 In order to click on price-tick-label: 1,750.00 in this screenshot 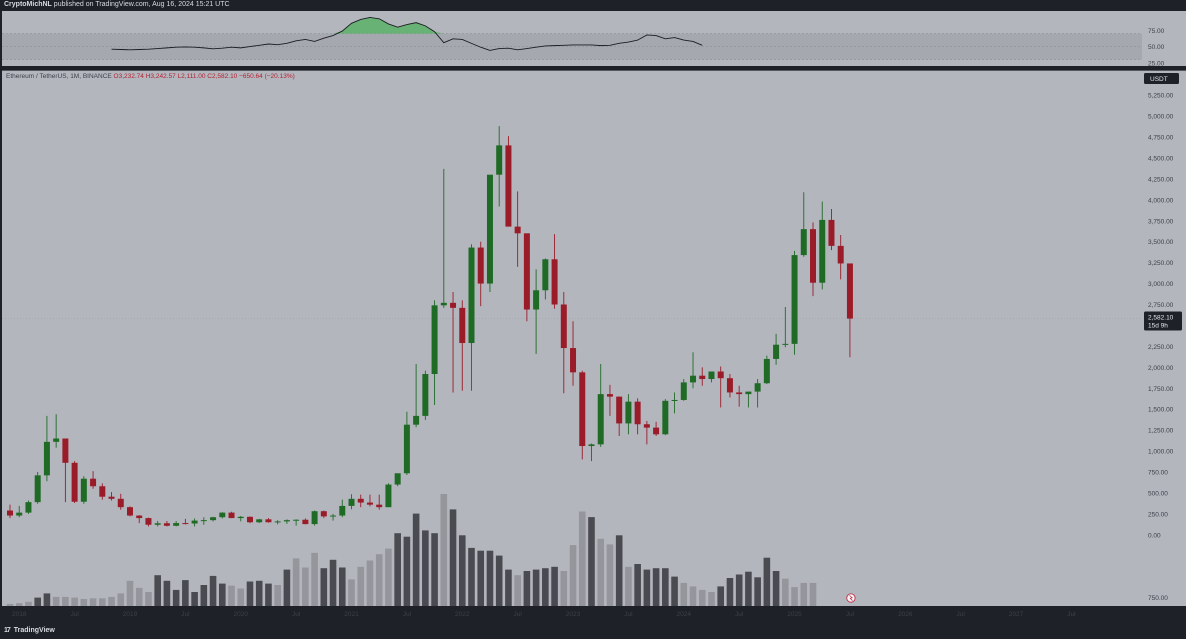, I will do `click(1161, 389)`.